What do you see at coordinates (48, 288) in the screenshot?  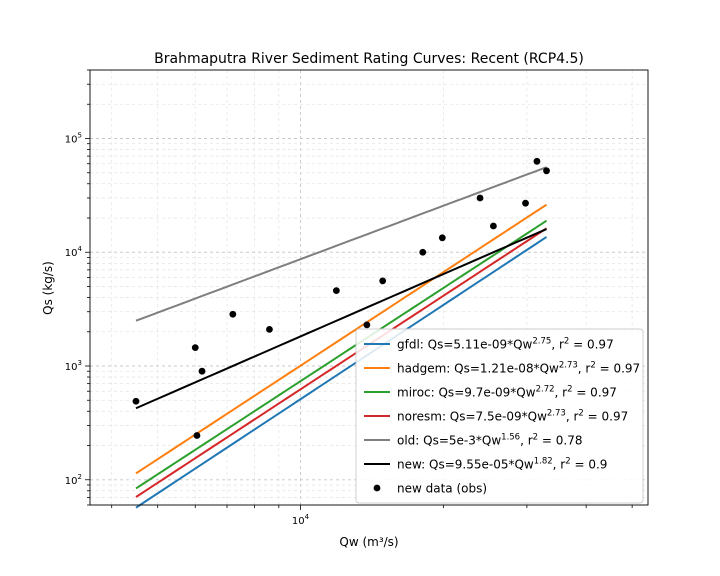 I see `y-axis-label: Qs (kg/s)` at bounding box center [48, 288].